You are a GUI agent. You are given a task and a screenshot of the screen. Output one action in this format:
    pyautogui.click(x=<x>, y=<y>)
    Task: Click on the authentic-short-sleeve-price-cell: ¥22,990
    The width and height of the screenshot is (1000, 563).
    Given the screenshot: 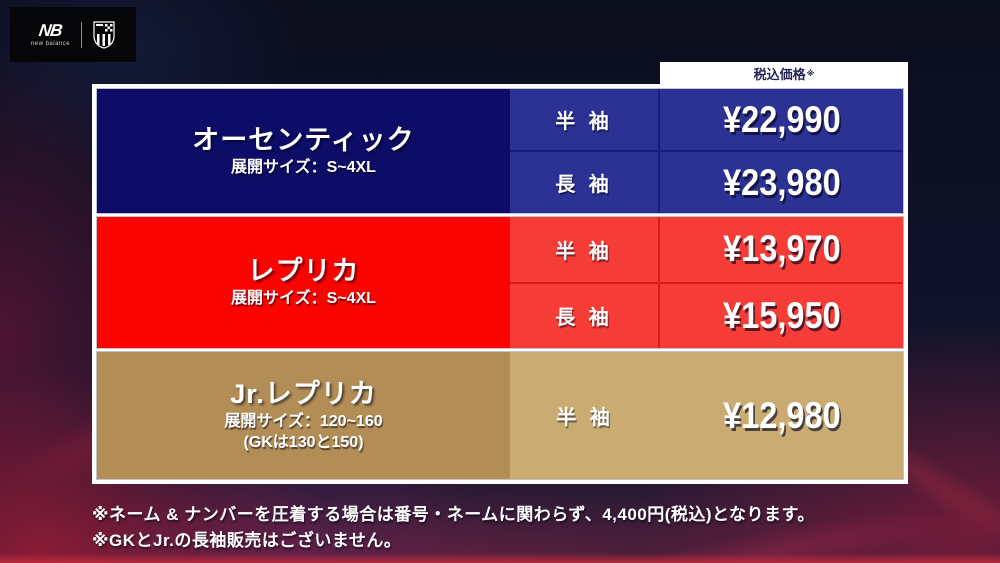 What is the action you would take?
    pyautogui.click(x=781, y=120)
    